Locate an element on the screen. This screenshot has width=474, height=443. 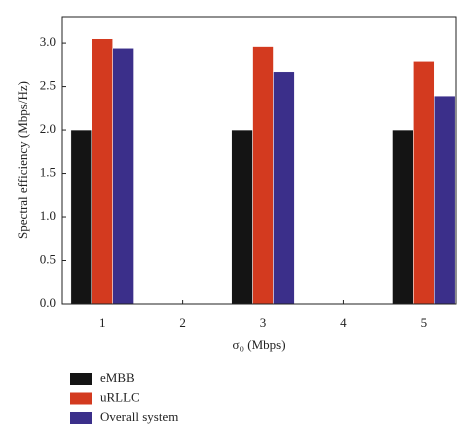
legend-label: uRLLC is located at coordinates (120, 396).